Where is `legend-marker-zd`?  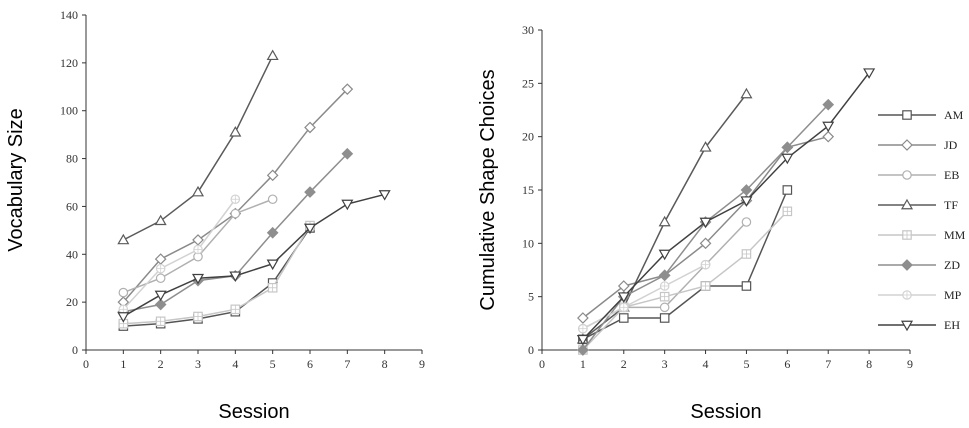 legend-marker-zd is located at coordinates (907, 265).